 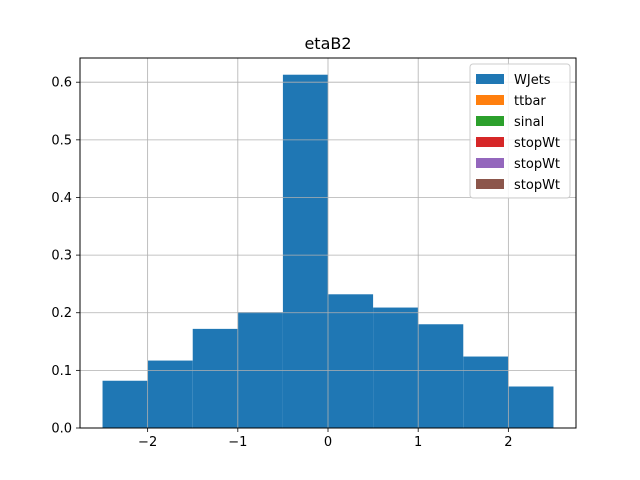 What do you see at coordinates (61, 256) in the screenshot?
I see `y-tick-label-3: 0.3` at bounding box center [61, 256].